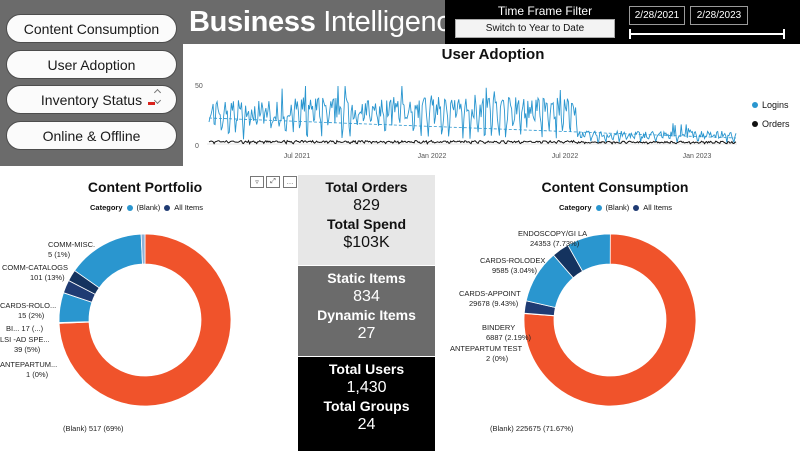  What do you see at coordinates (657, 15) in the screenshot?
I see `start-date-input: 2/28/2021` at bounding box center [657, 15].